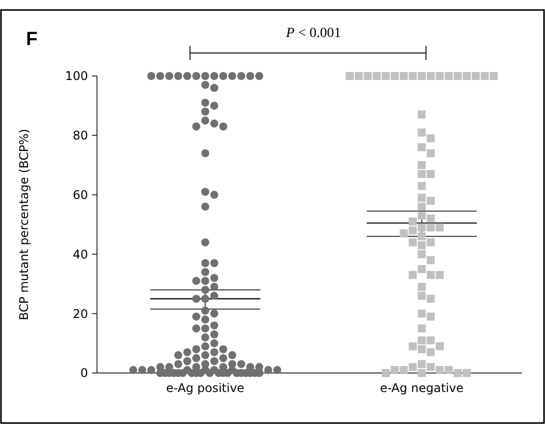 This screenshot has width=545, height=424. Describe the element at coordinates (76, 76) in the screenshot. I see `y-tick-label: 100` at that location.